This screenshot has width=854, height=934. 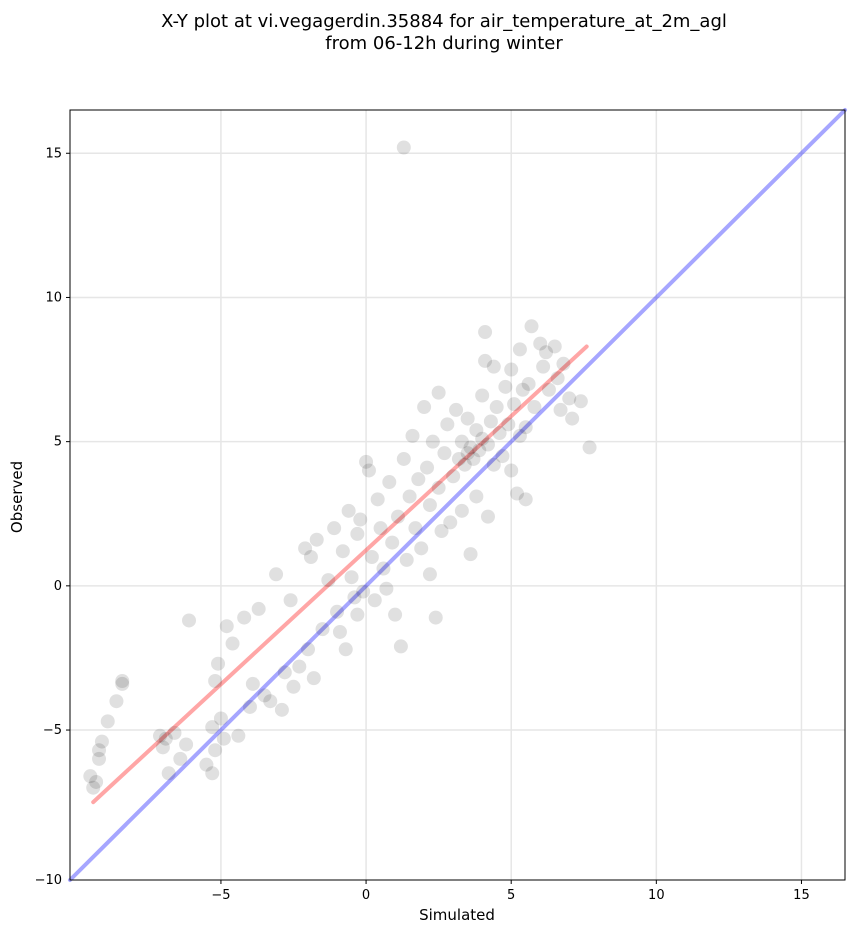 What do you see at coordinates (511, 895) in the screenshot?
I see `x-tick-label: 5` at bounding box center [511, 895].